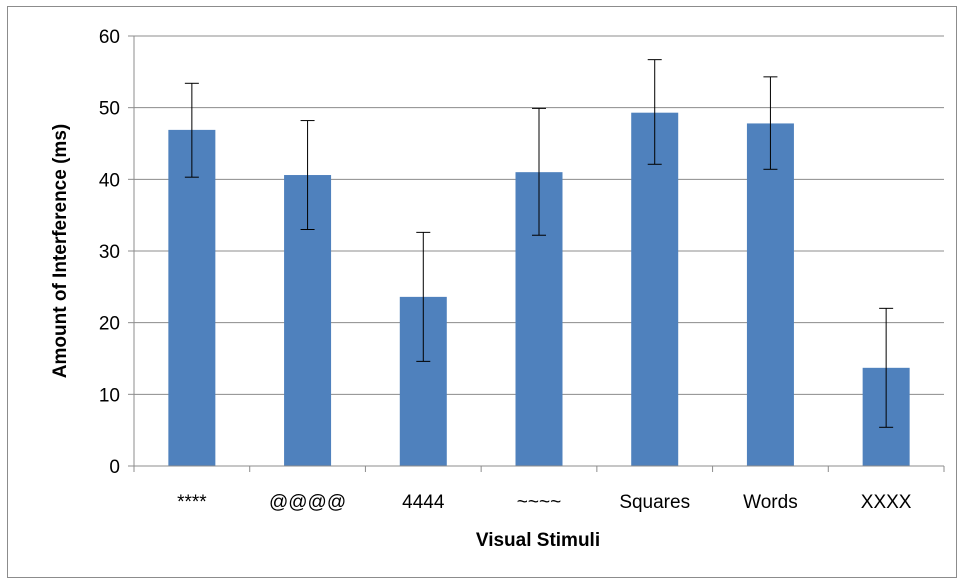 The height and width of the screenshot is (586, 961). Describe the element at coordinates (109, 109) in the screenshot. I see `y-tick-label: 50` at that location.